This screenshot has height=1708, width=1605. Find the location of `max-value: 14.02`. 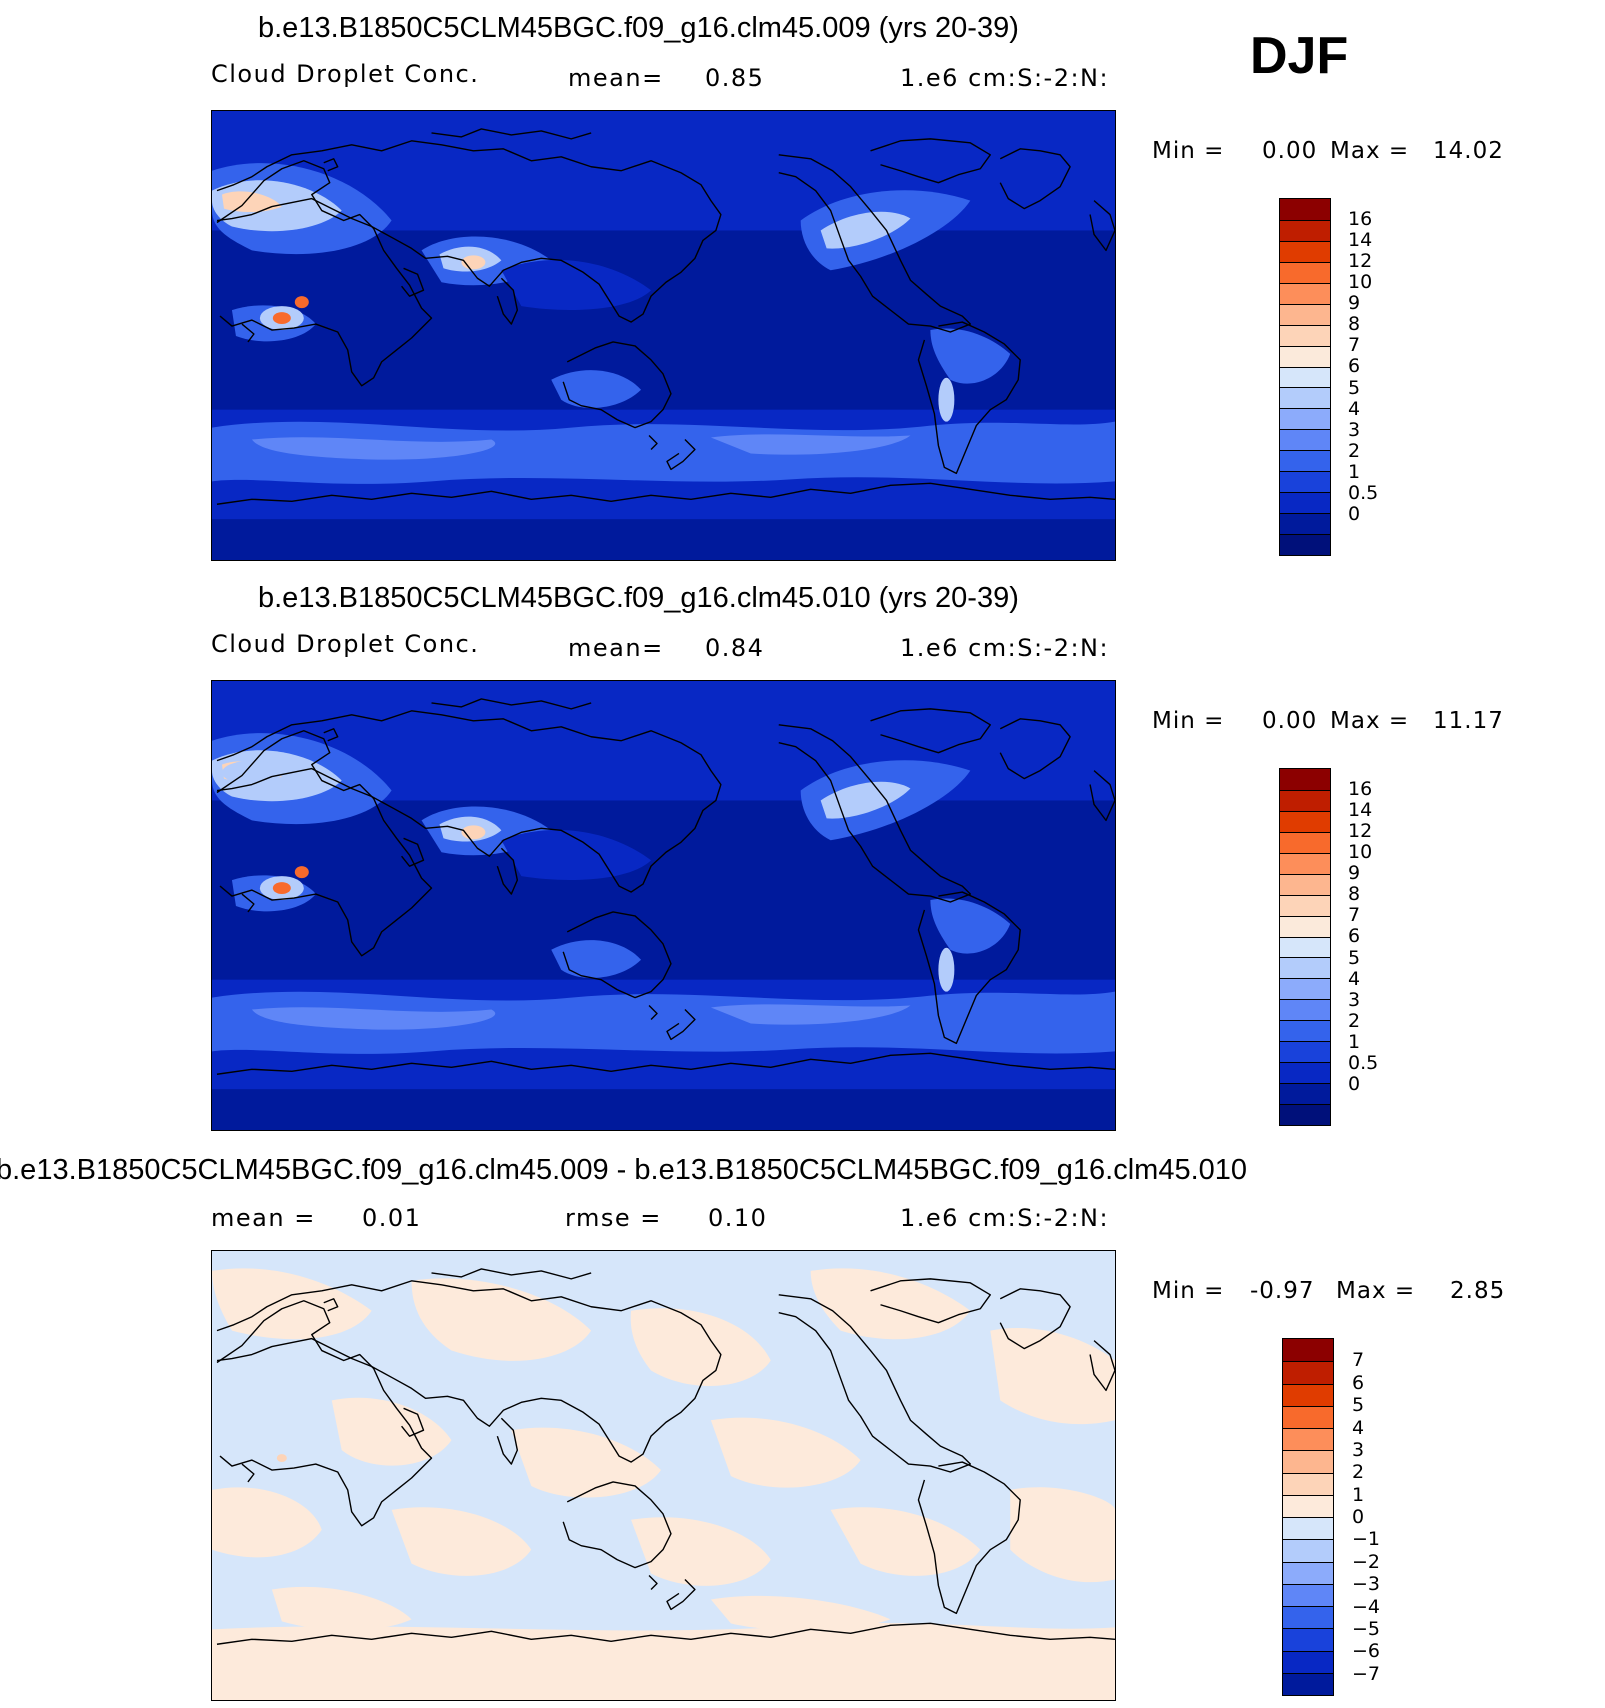

max-value: 14.02 is located at coordinates (1468, 151).